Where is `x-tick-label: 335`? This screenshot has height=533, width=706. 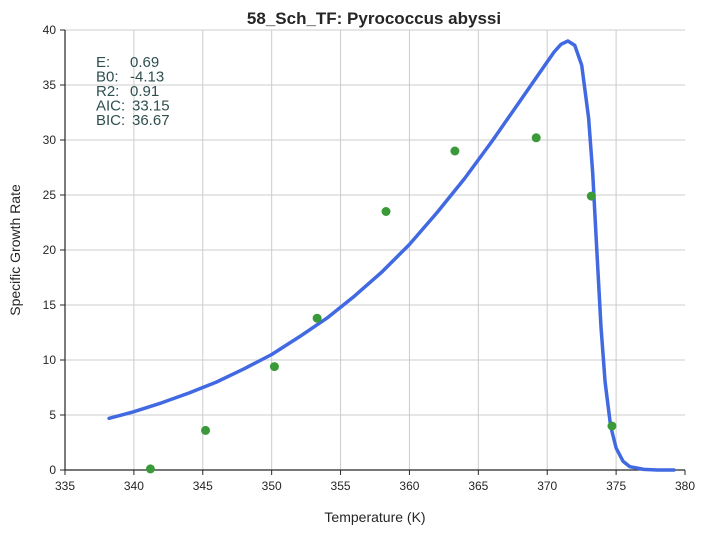 x-tick-label: 335 is located at coordinates (65, 486).